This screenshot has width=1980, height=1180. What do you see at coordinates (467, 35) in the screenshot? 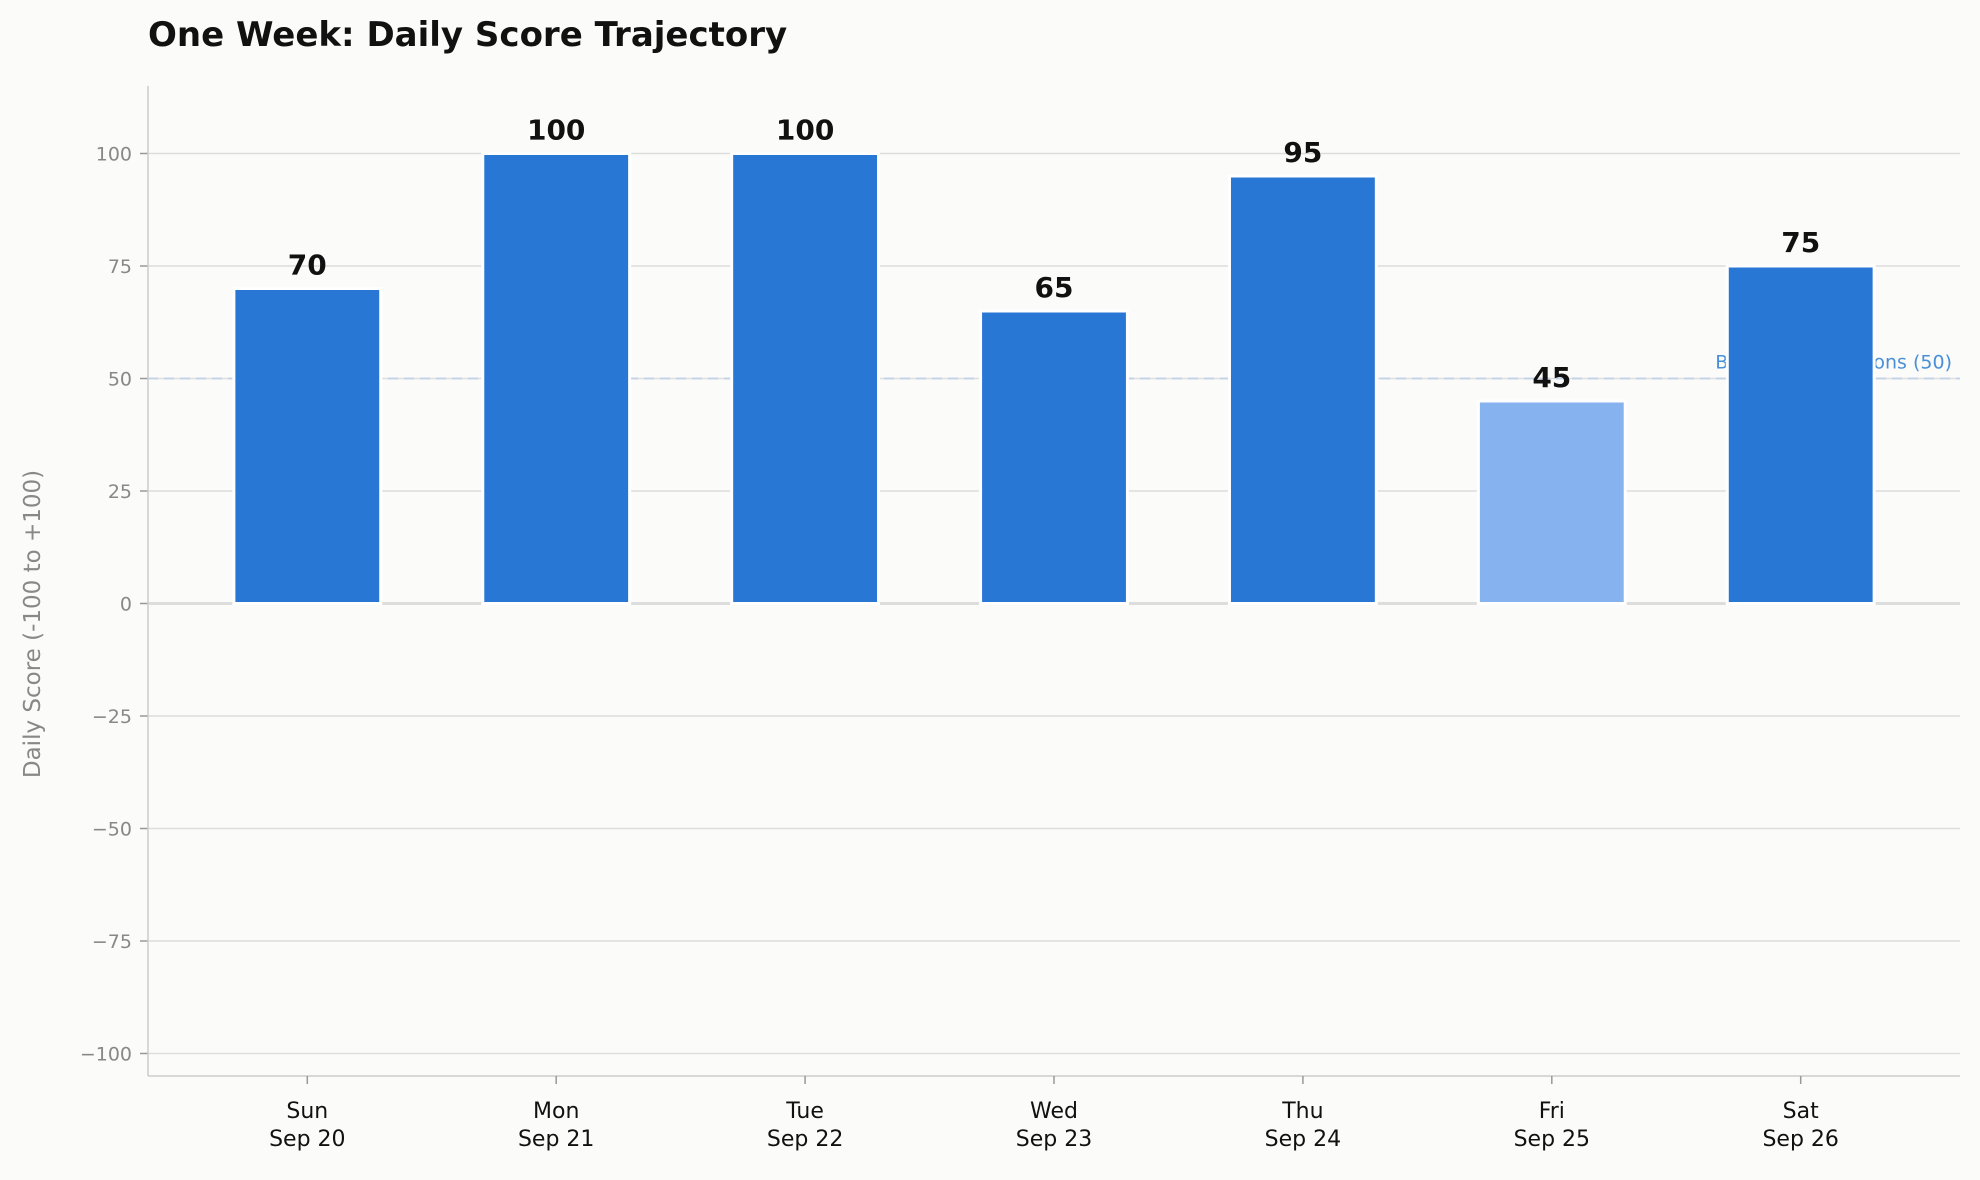
I see `chart-title: One Week: Daily Score Trajectory` at bounding box center [467, 35].